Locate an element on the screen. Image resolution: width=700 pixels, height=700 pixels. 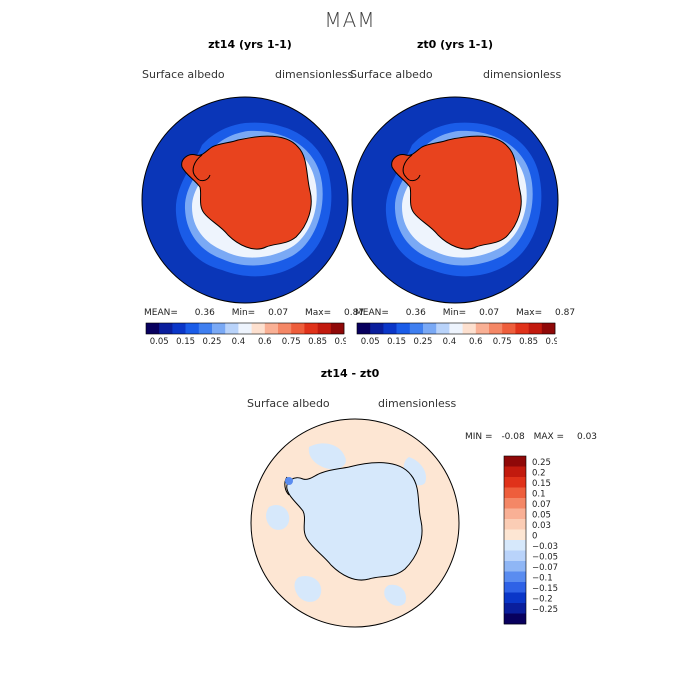
colorbar-tick-label: 0.07 is located at coordinates (541, 505).